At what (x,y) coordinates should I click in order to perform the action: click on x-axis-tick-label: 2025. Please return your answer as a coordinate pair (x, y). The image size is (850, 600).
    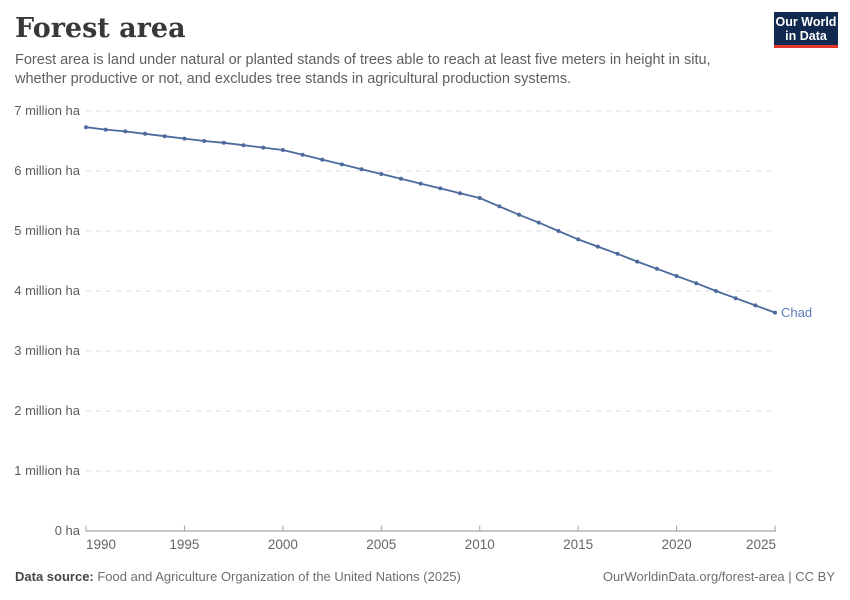
    Looking at the image, I should click on (760, 544).